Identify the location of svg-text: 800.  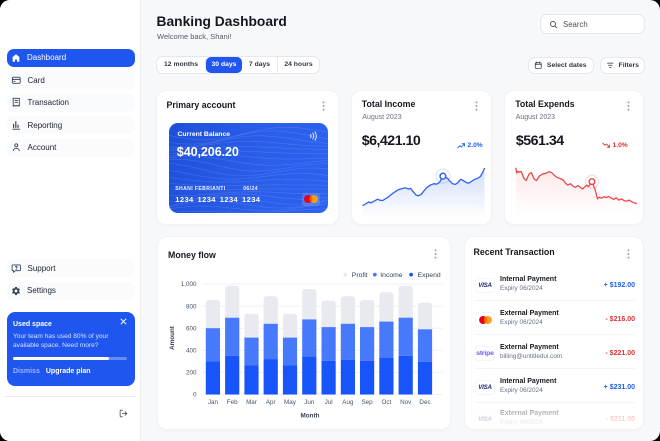
(190, 306).